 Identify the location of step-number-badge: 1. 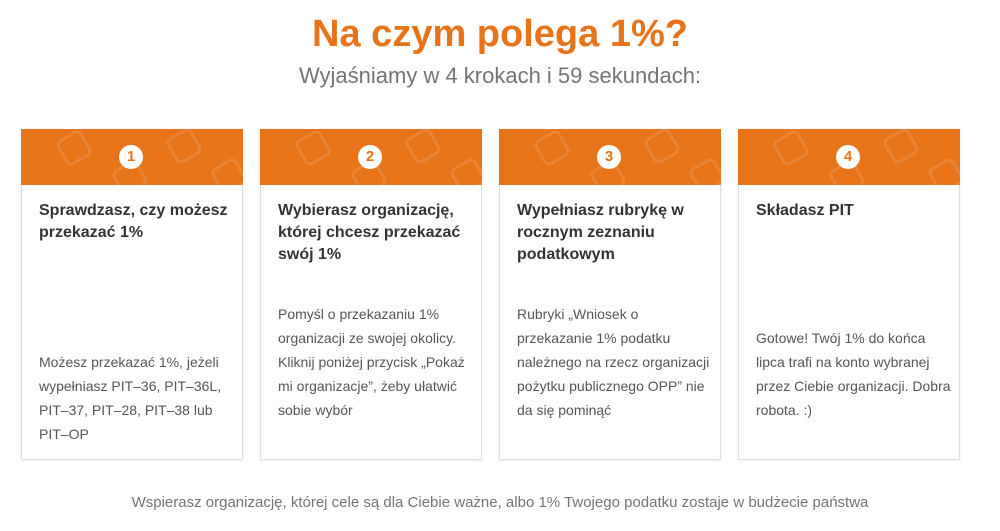
(131, 157).